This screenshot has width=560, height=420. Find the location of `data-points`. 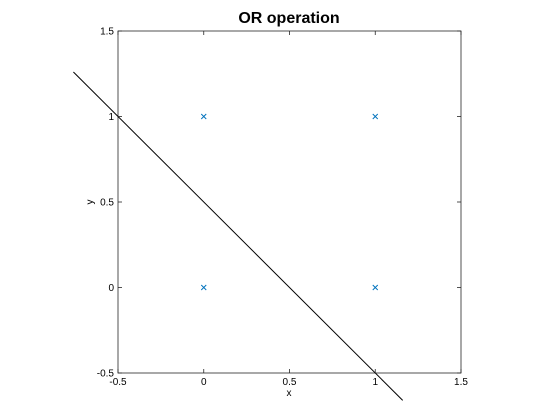

data-points is located at coordinates (289, 202).